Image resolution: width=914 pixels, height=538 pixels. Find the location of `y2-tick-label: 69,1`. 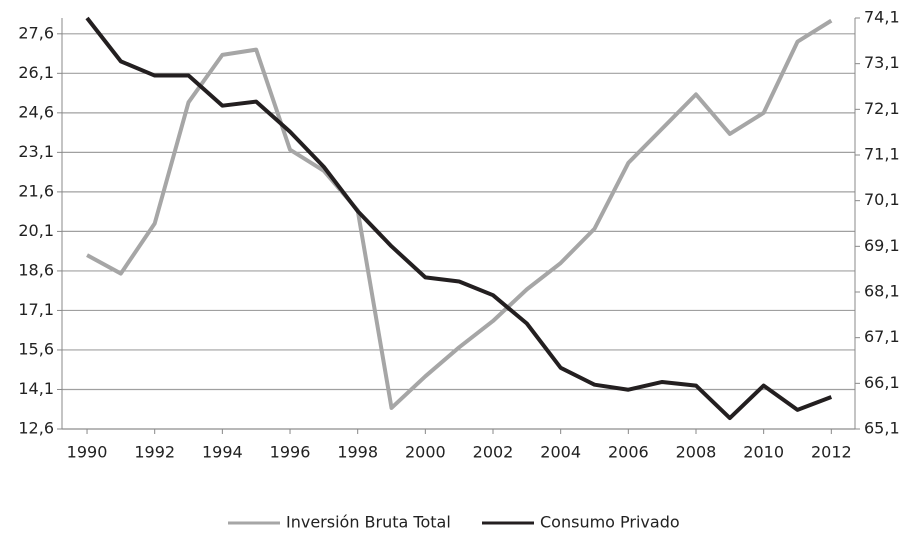

y2-tick-label: 69,1 is located at coordinates (882, 245).